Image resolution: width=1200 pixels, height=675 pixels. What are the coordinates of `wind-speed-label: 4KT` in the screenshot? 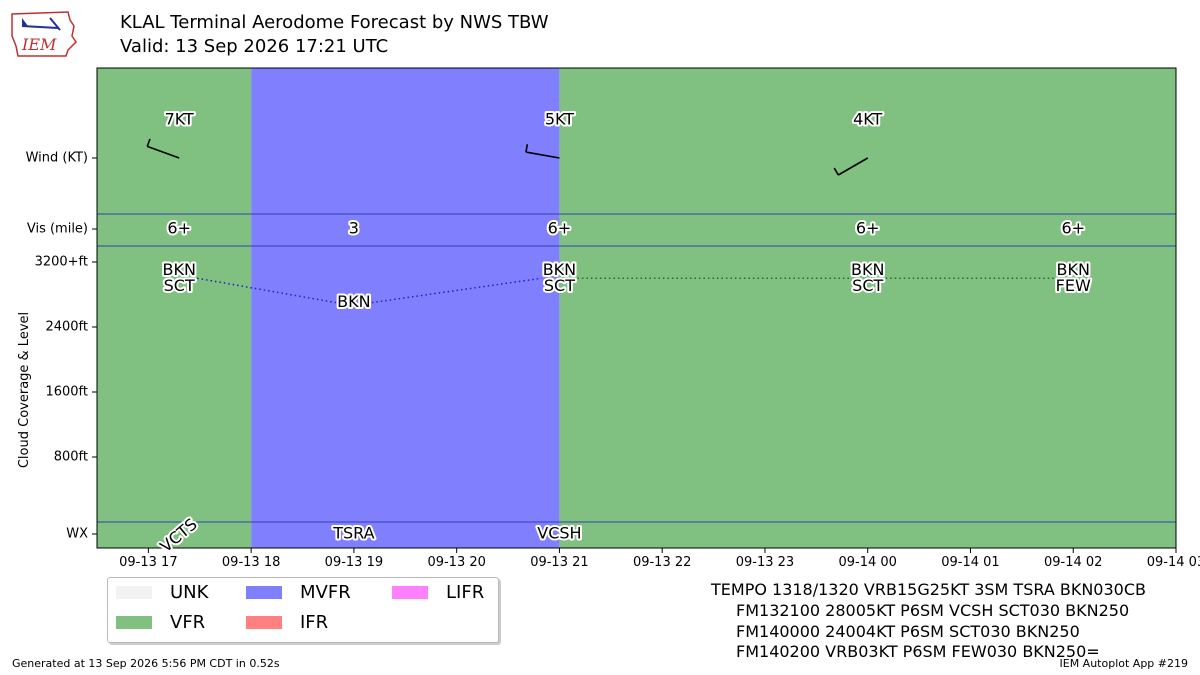 It's located at (867, 119).